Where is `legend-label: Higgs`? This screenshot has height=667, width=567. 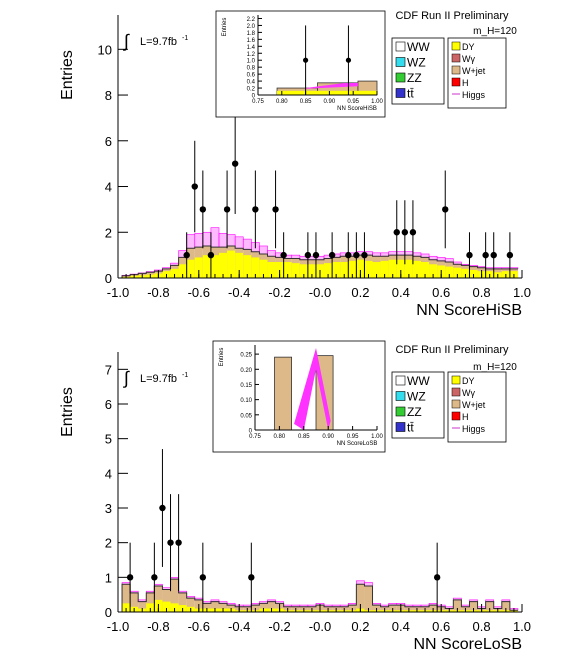 legend-label: Higgs is located at coordinates (474, 429).